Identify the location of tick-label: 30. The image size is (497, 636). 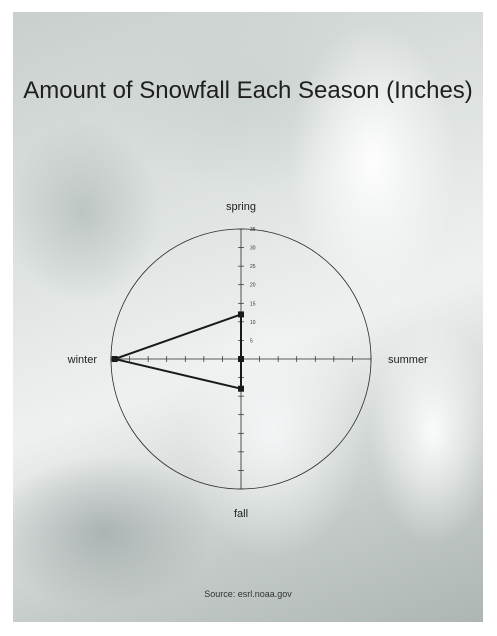
(253, 249).